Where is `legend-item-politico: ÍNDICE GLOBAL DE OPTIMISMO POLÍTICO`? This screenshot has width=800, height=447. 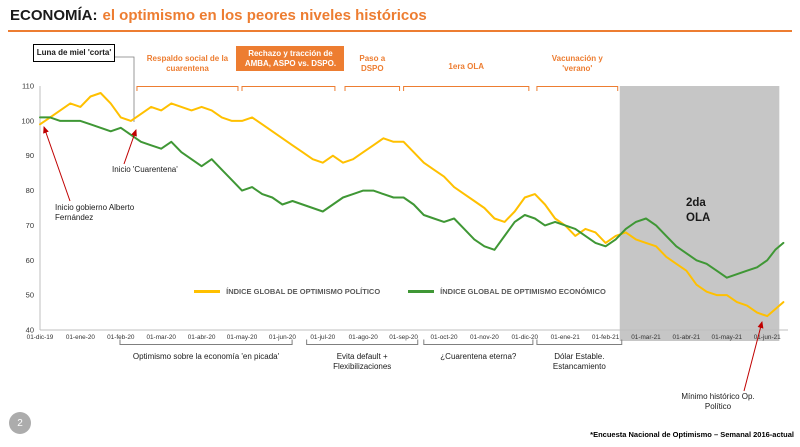
legend-item-politico: ÍNDICE GLOBAL DE OPTIMISMO POLÍTICO is located at coordinates (287, 291).